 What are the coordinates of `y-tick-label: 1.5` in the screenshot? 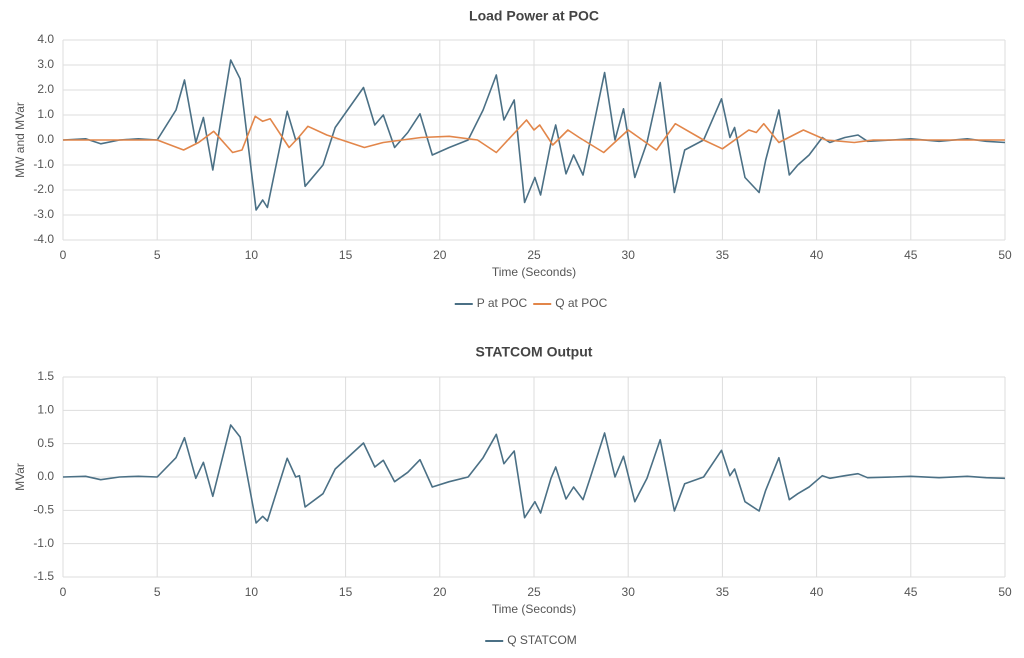 It's located at (45, 376).